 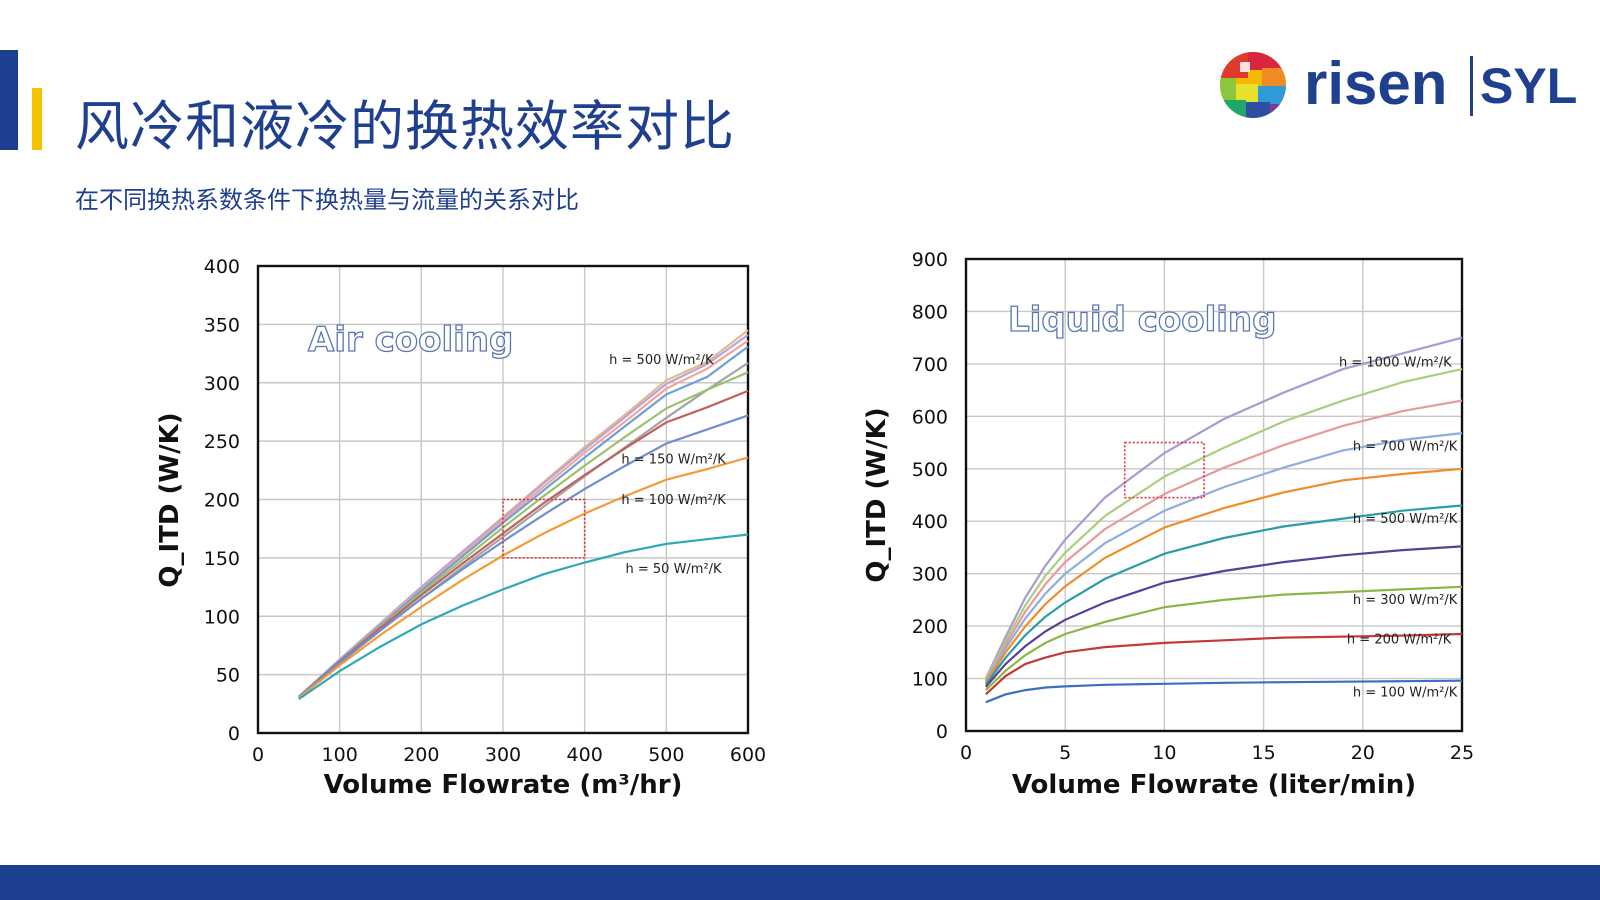 What do you see at coordinates (1214, 785) in the screenshot?
I see `chart2-x-axis-label: Volume Flowrate (liter/min)` at bounding box center [1214, 785].